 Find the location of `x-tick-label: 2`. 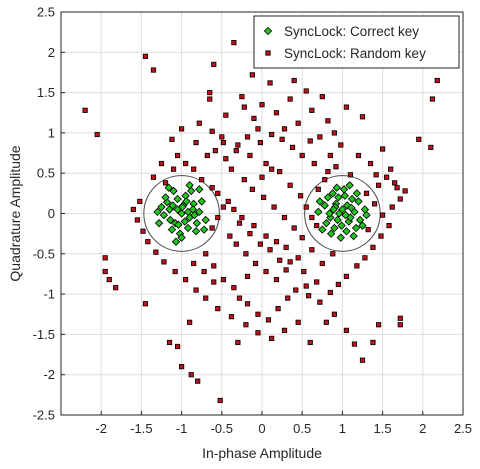

x-tick-label: 2 is located at coordinates (422, 428).